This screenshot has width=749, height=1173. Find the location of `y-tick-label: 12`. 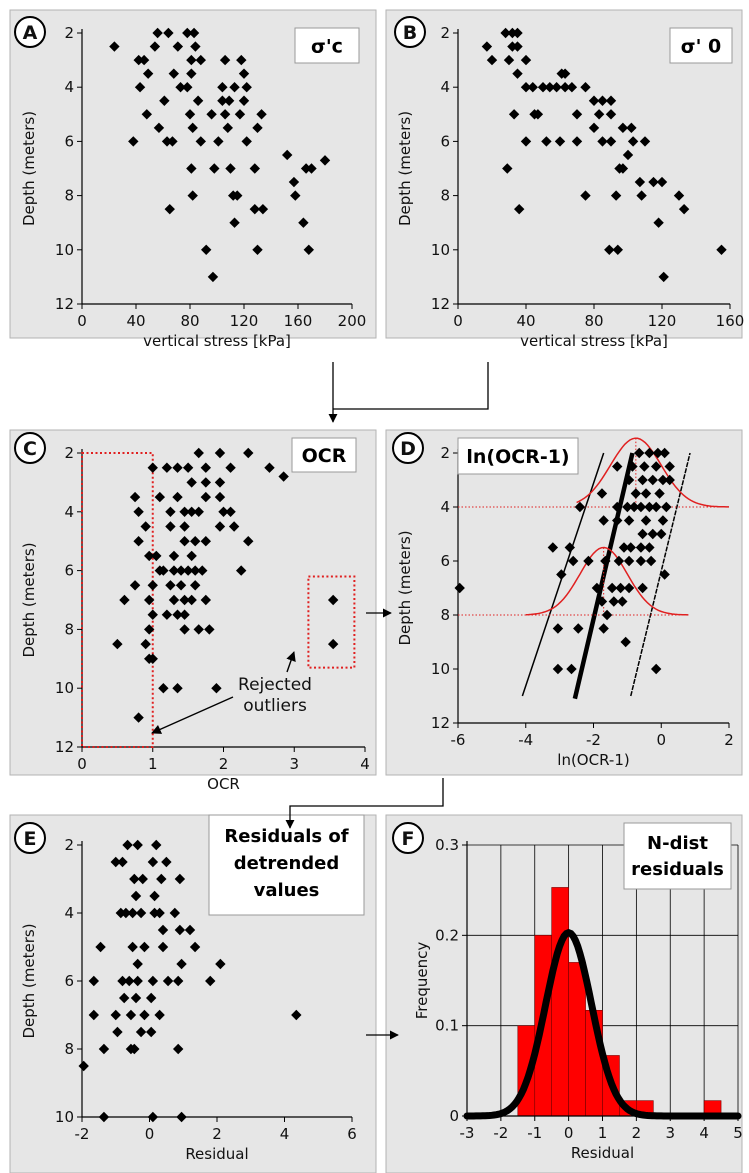

y-tick-label: 12 is located at coordinates (64, 304).